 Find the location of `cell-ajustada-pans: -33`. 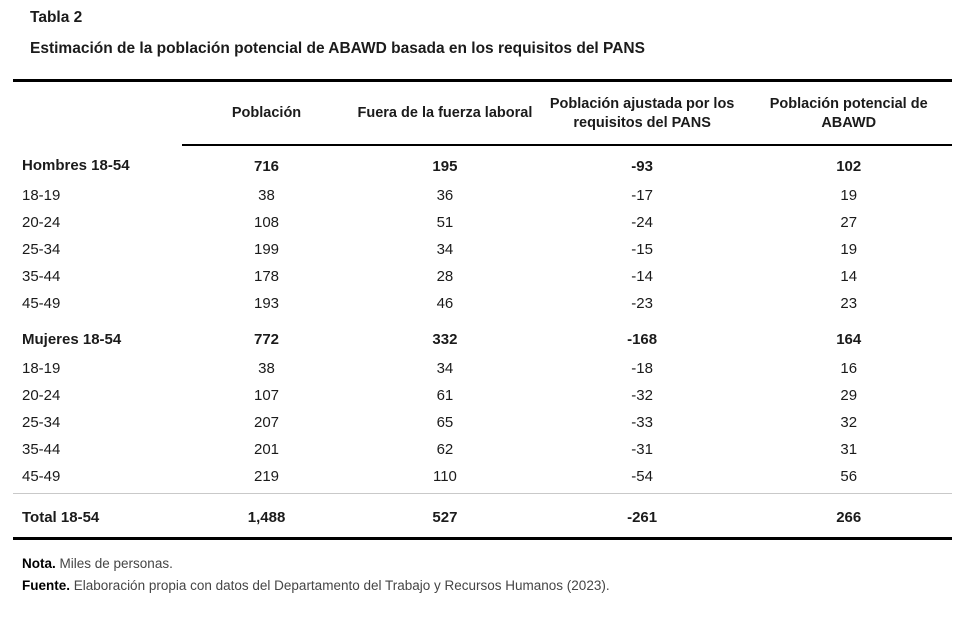

cell-ajustada-pans: -33 is located at coordinates (642, 422).